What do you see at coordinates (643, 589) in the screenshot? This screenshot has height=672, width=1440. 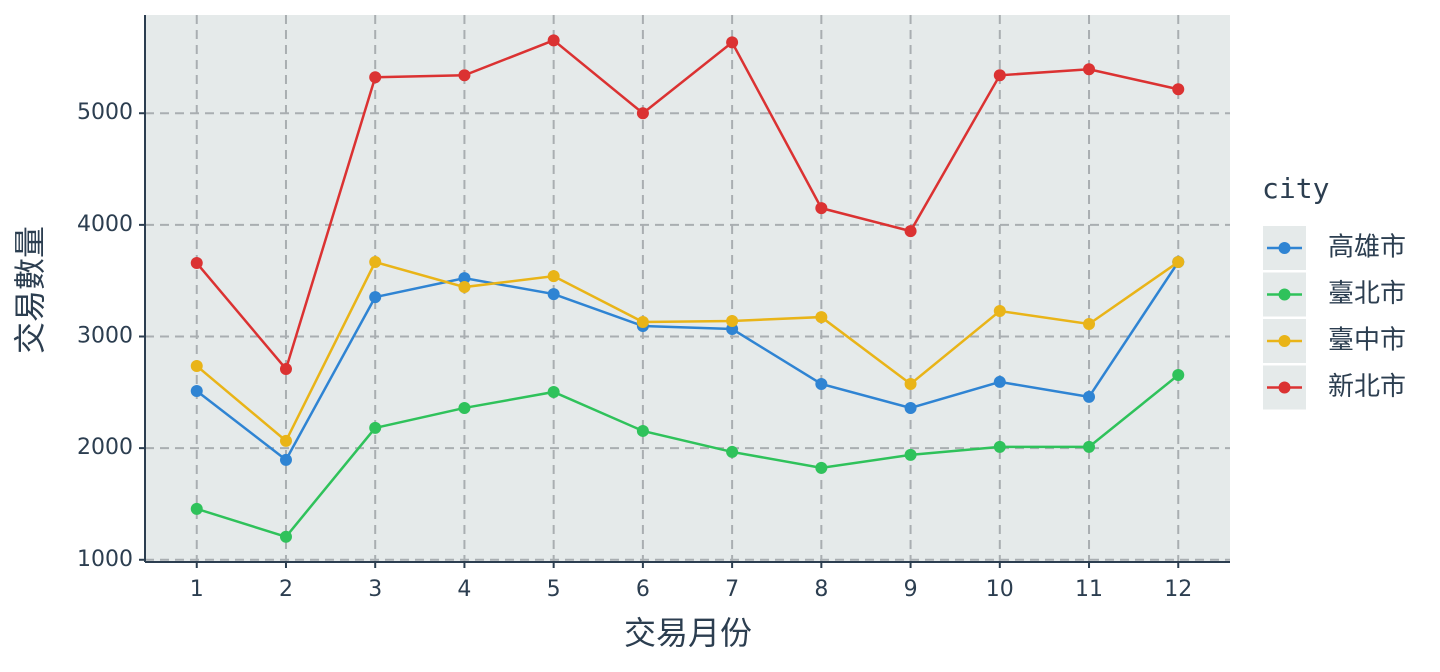 I see `x-tick-label: 6` at bounding box center [643, 589].